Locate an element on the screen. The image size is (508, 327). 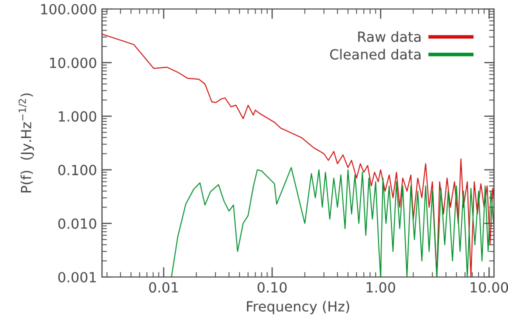
y-axis-title: P(f) (Jy.Hz$^{−1/2}$) is located at coordinates (26, 142).